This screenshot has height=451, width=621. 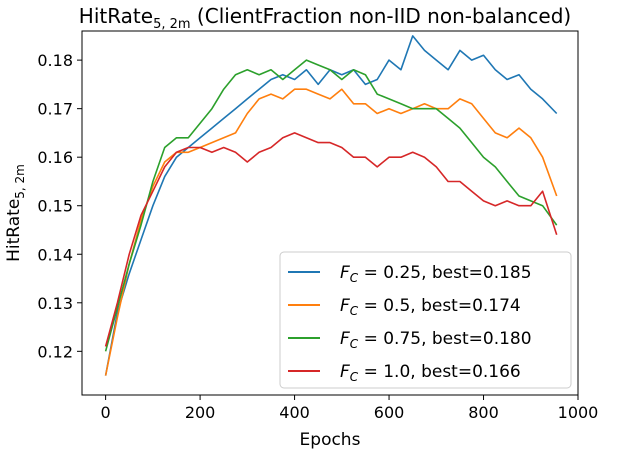 I want to click on y-axis-label-subscript: 5, 2m, so click(x=20, y=181).